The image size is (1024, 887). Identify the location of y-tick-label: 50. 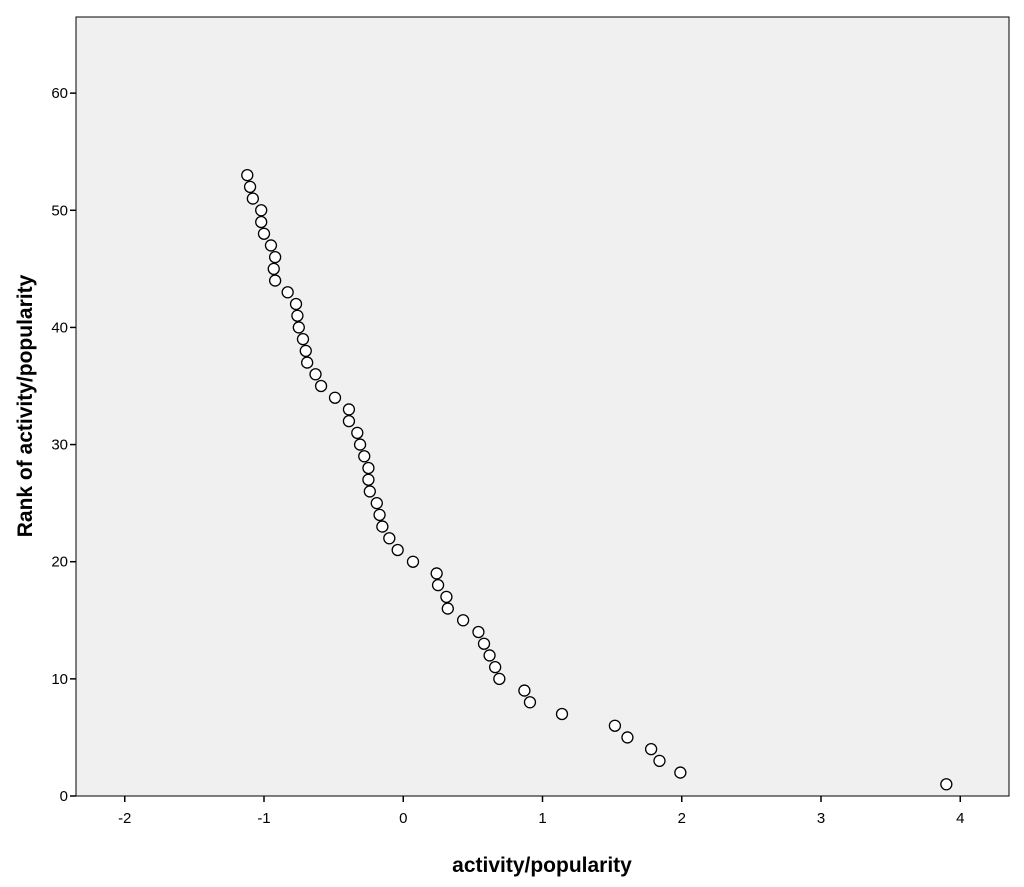
(59, 210).